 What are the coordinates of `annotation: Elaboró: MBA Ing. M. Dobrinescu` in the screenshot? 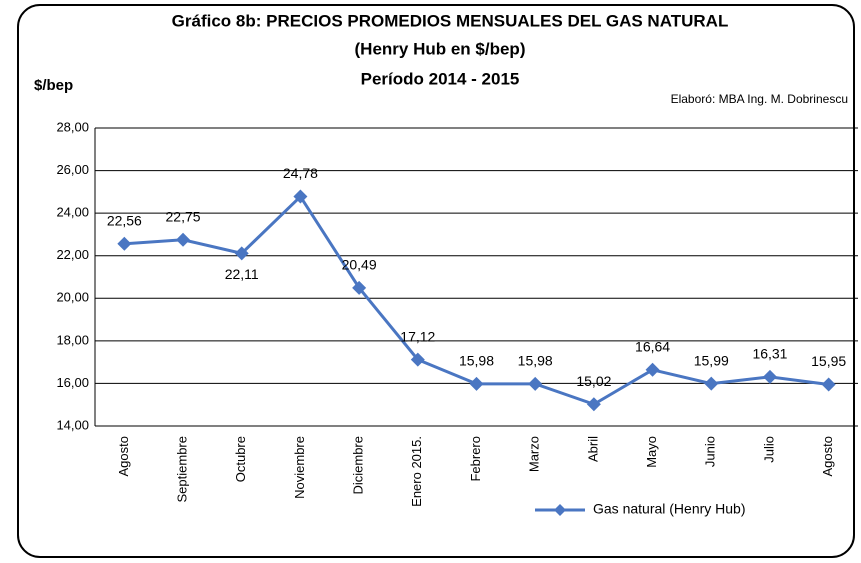 It's located at (759, 99).